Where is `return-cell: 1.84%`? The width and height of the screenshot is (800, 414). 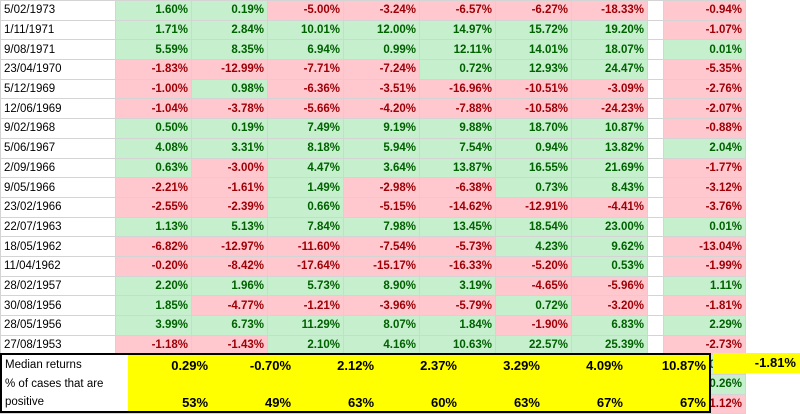 return-cell: 1.84% is located at coordinates (457, 325).